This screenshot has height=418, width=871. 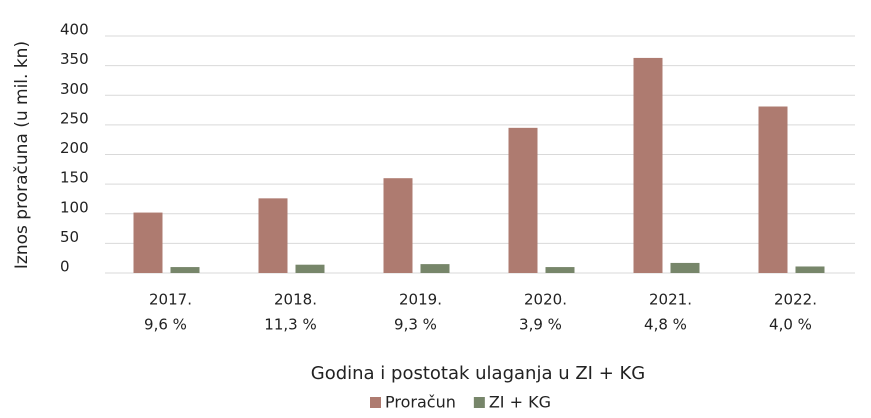 I want to click on x-axis-title: Godina i postotak ulaganja u ZI + KG, so click(x=478, y=373).